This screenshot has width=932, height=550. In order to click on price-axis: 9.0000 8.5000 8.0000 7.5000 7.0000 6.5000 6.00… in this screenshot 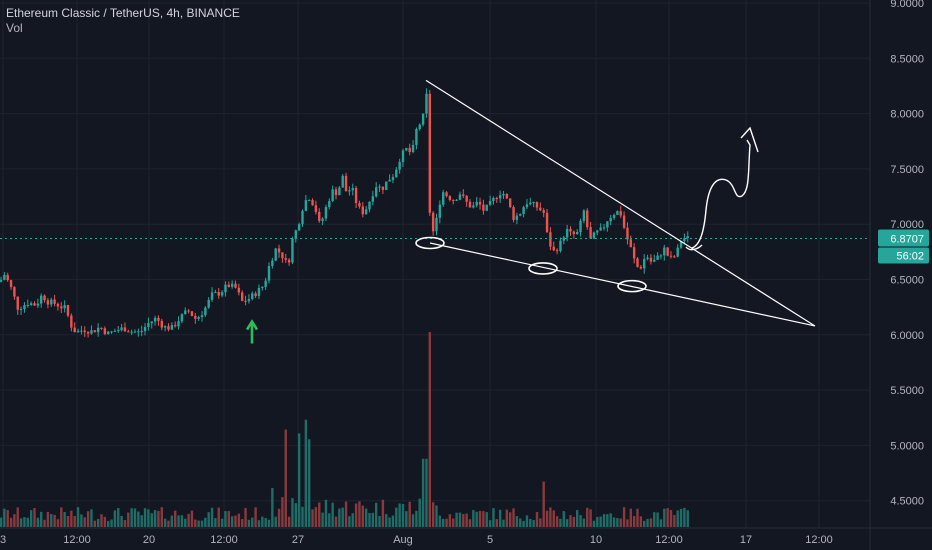, I will do `click(901, 275)`.